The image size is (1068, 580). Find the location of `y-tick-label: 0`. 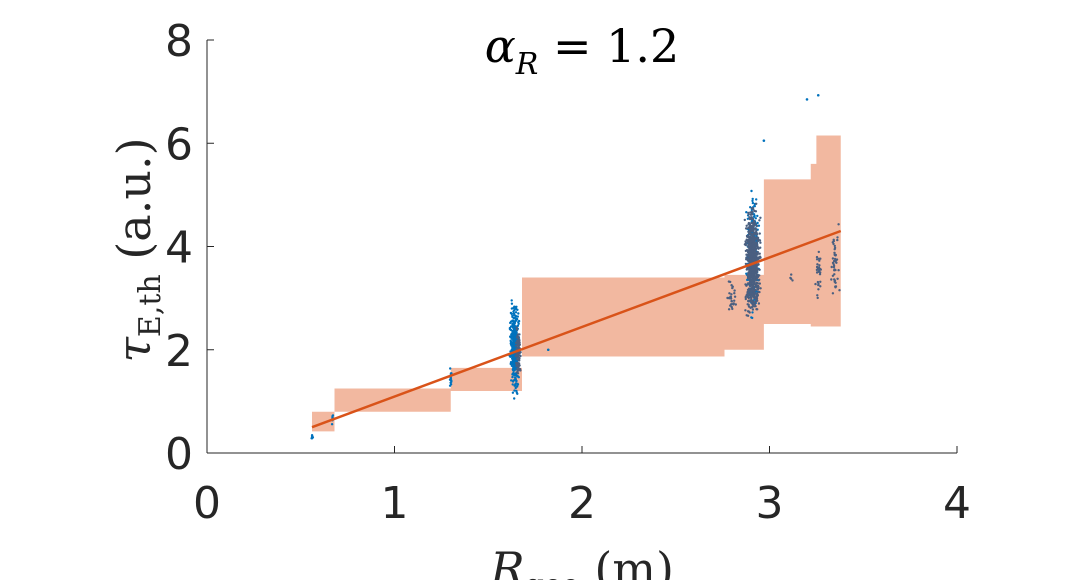

y-tick-label: 0 is located at coordinates (179, 454).